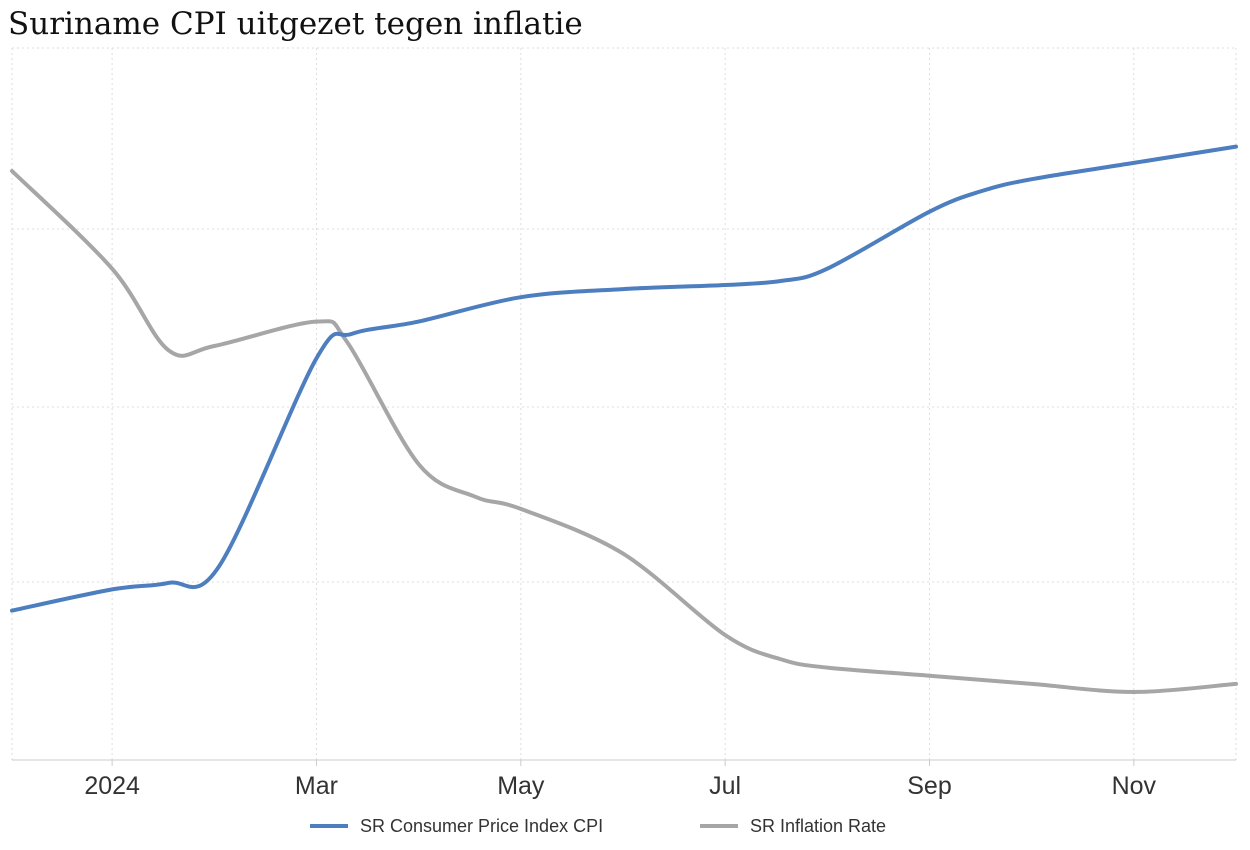 The height and width of the screenshot is (850, 1250). I want to click on x-tick-label: Mar, so click(316, 786).